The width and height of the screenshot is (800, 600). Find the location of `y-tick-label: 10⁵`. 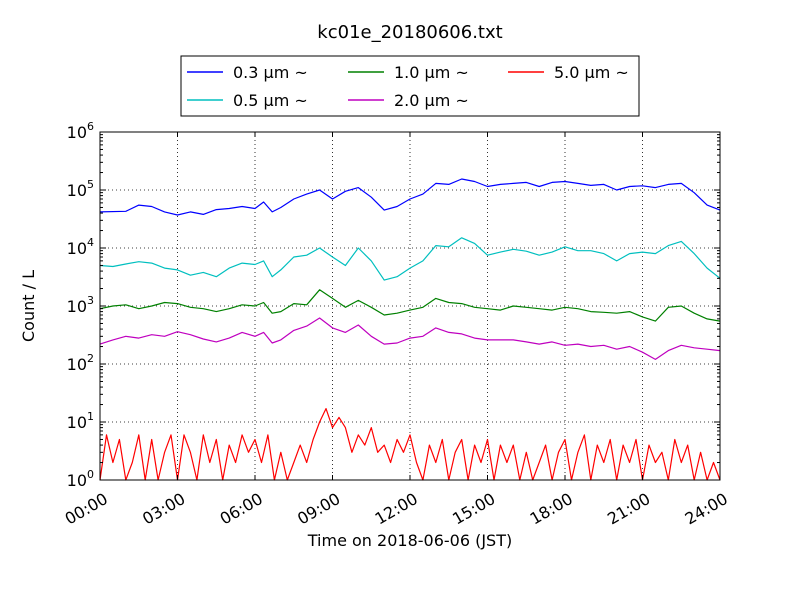

y-tick-label: 10⁵ is located at coordinates (80, 189).